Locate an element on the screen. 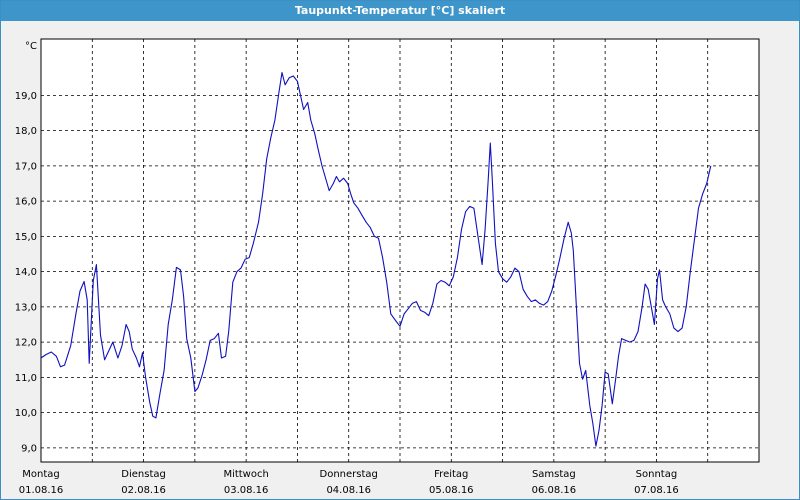  x-tick-date-label: 01.08.16 is located at coordinates (41, 490).